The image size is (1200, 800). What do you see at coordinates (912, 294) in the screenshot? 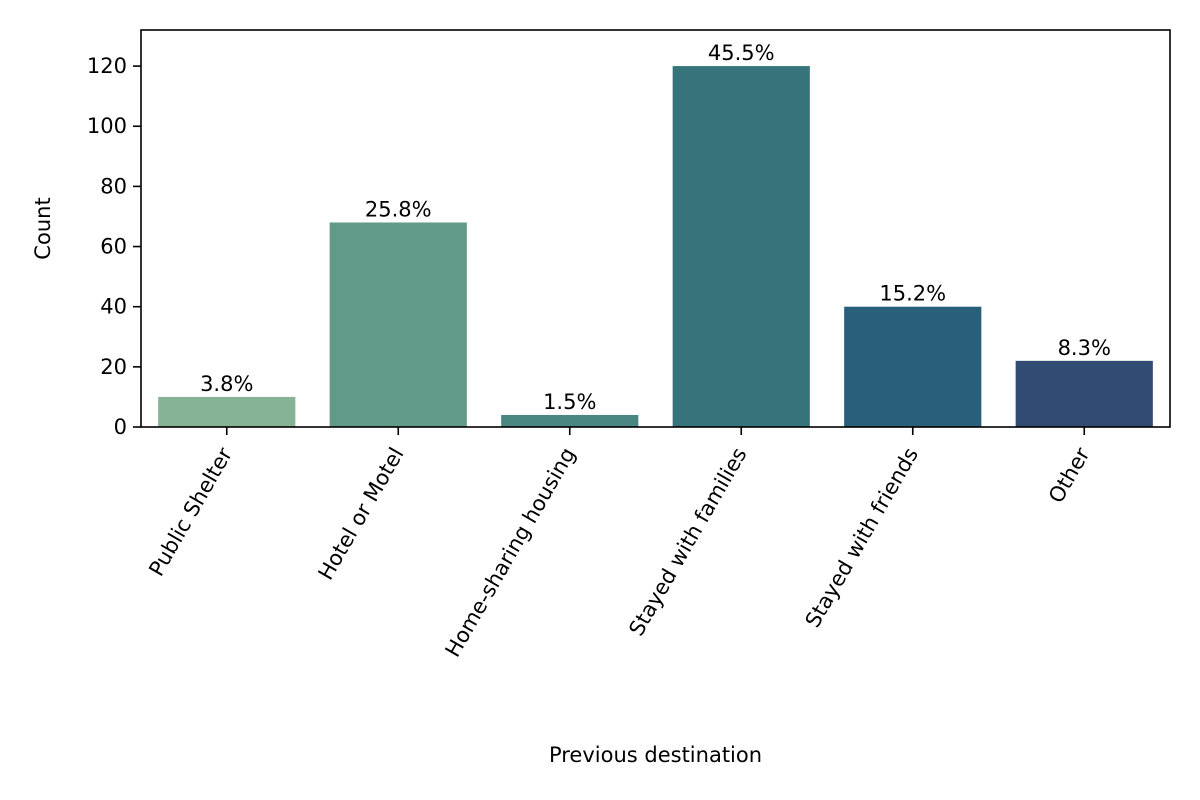
I see `bar-data-label: 15.2%` at bounding box center [912, 294].